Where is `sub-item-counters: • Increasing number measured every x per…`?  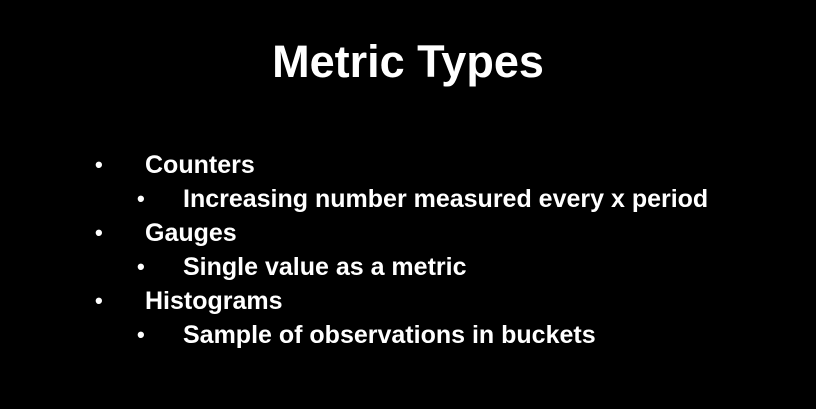 sub-item-counters: • Increasing number measured every x per… is located at coordinates (408, 199).